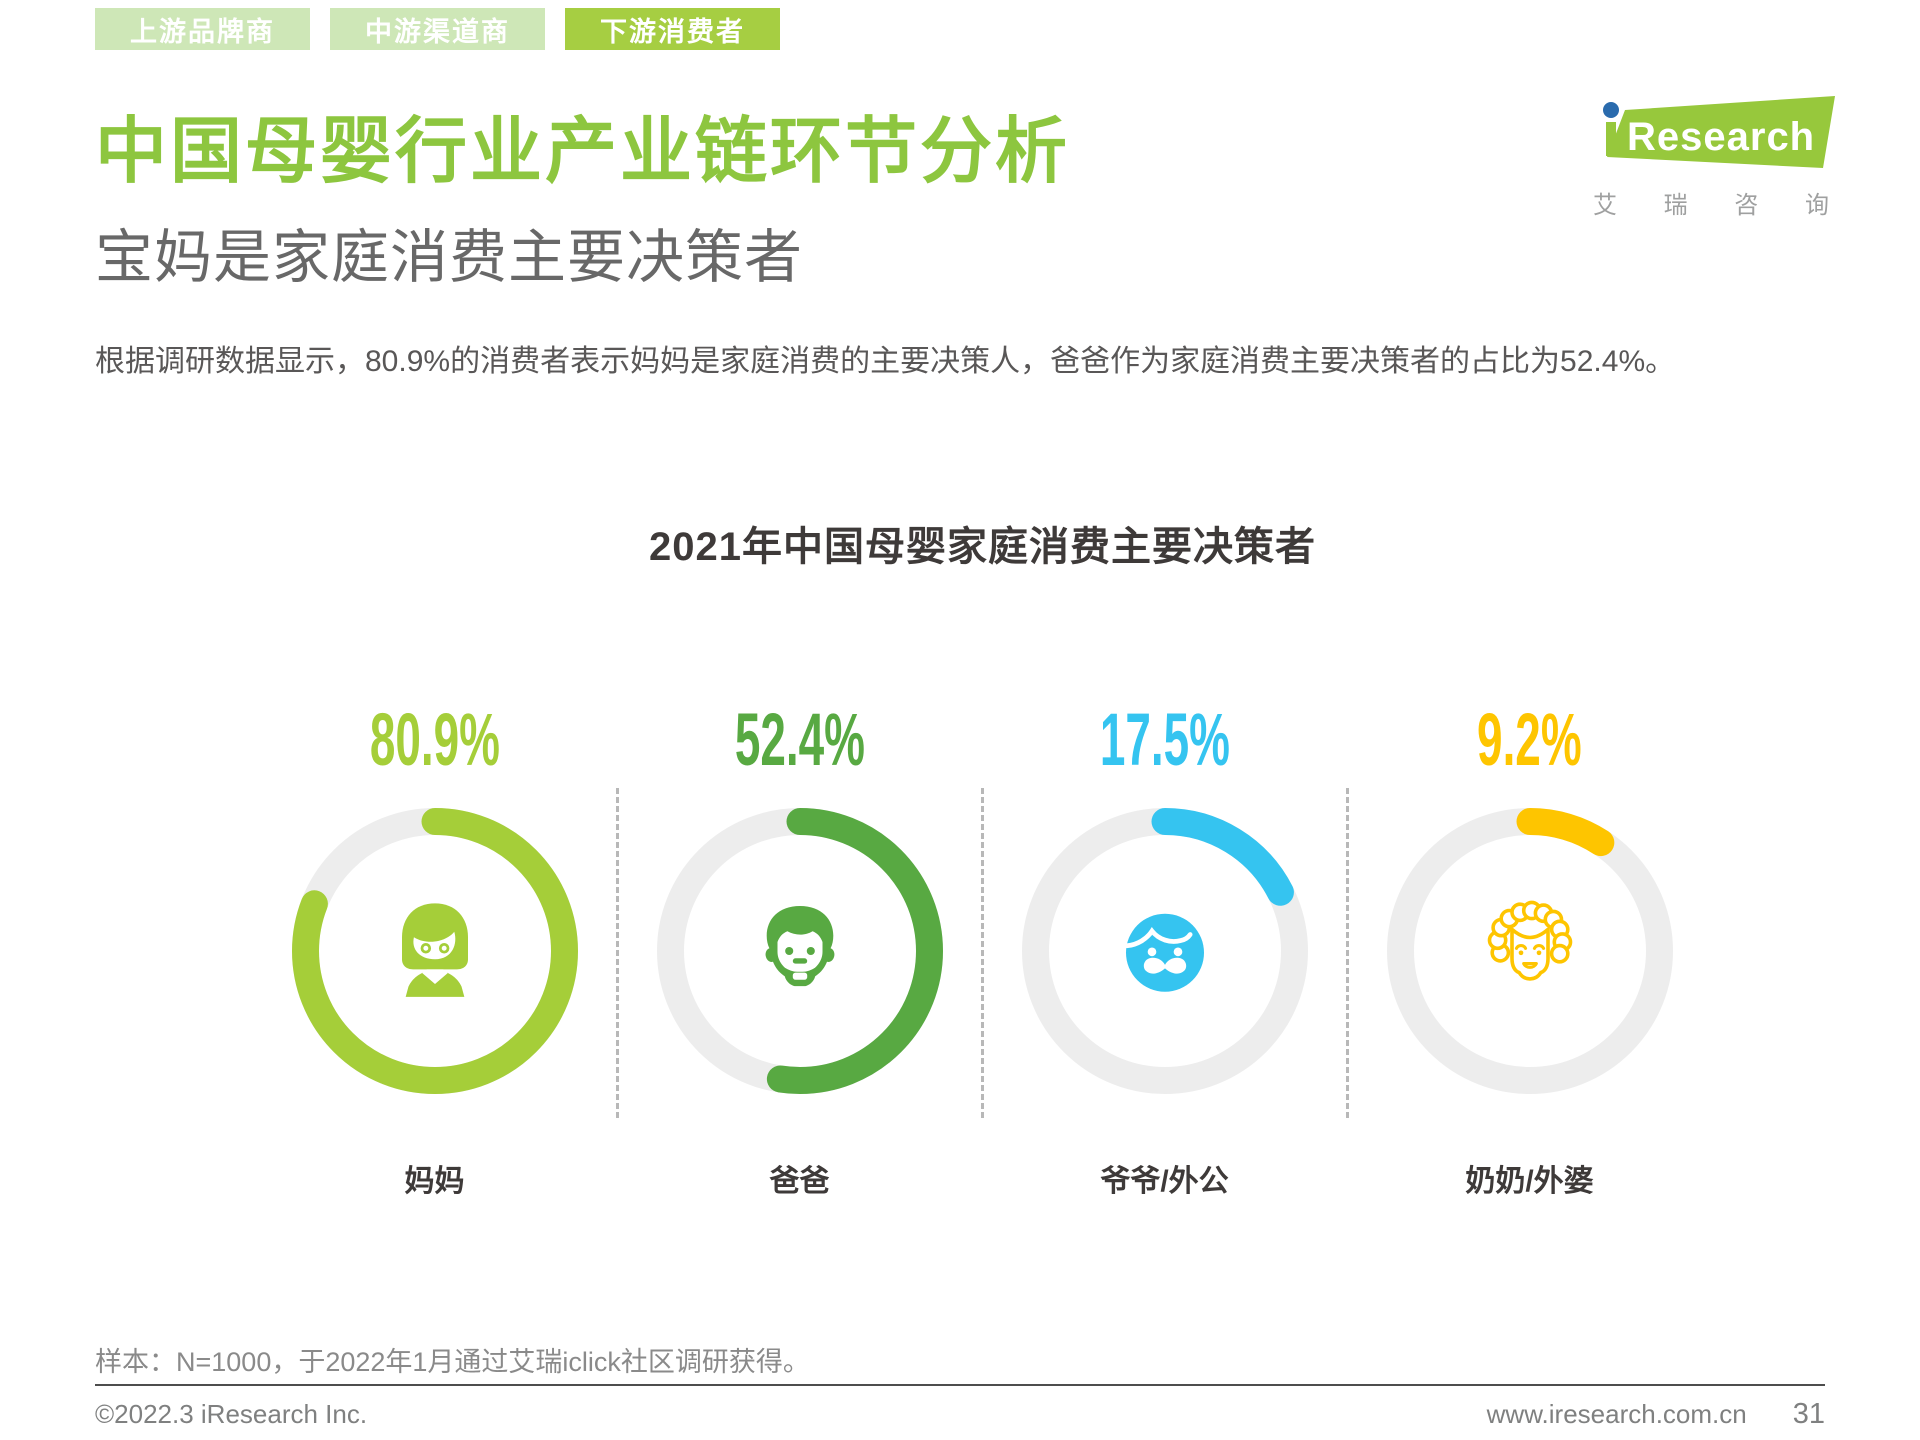  I want to click on page-title: 中国母婴行业产业链环节分析, so click(583, 152).